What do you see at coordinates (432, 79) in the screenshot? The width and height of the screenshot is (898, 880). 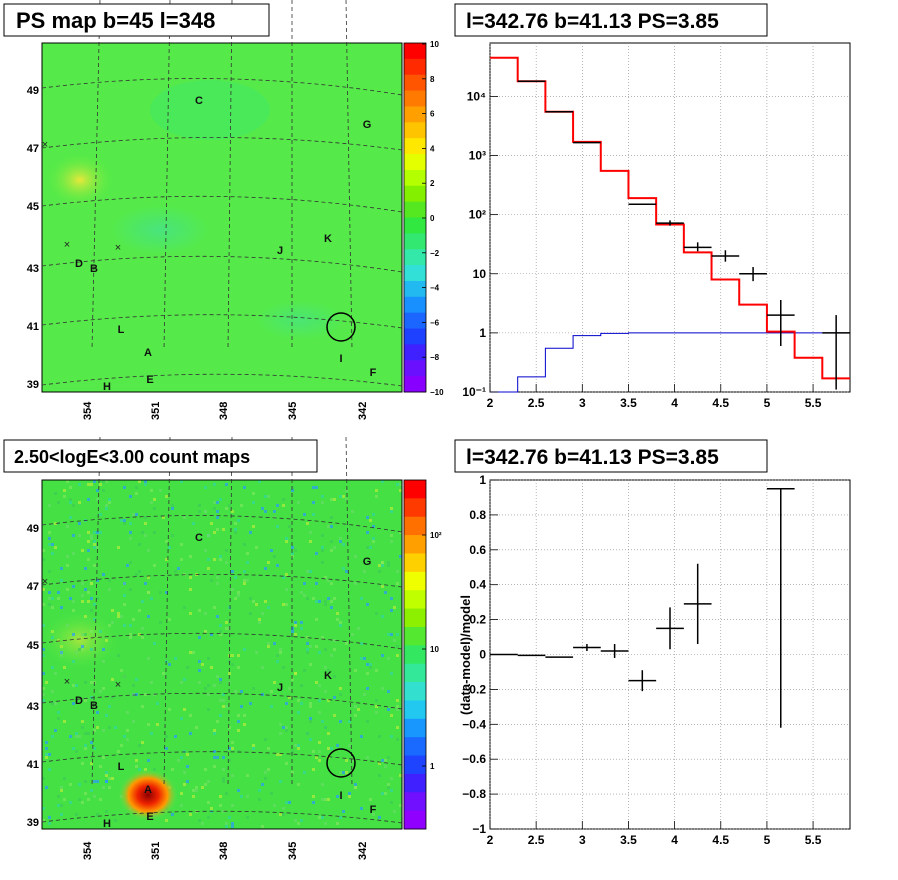 I see `colorbar-tick-label: 8` at bounding box center [432, 79].